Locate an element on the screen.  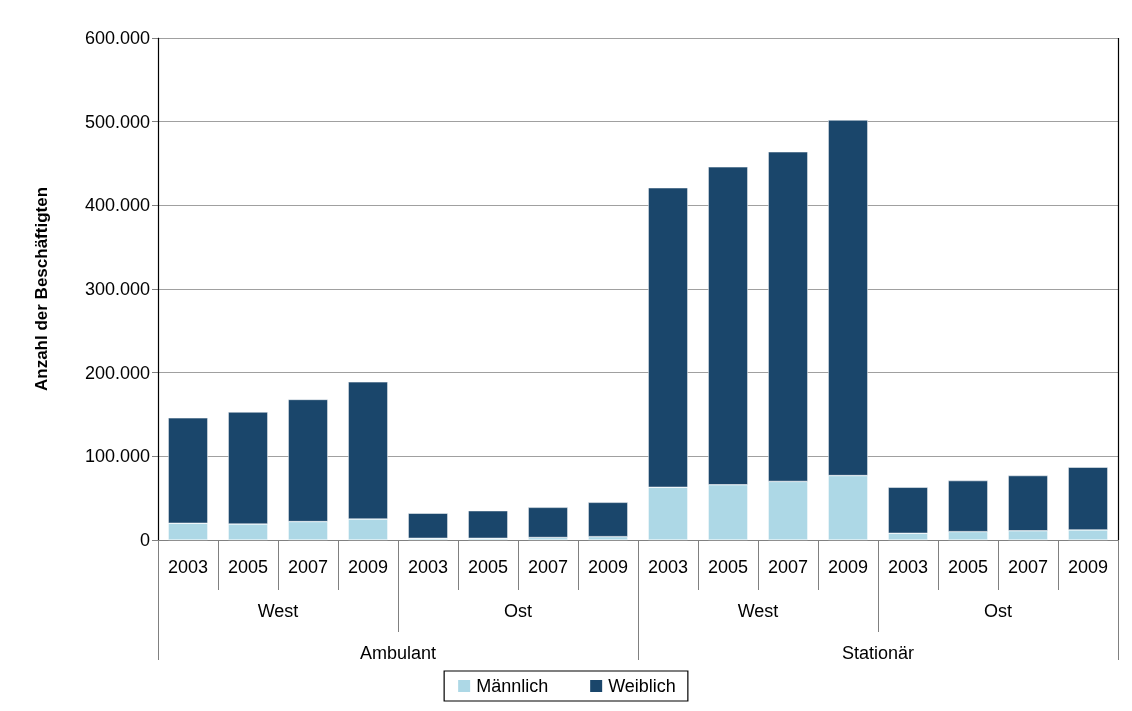
y-tick-label: 400.000 is located at coordinates (117, 205).